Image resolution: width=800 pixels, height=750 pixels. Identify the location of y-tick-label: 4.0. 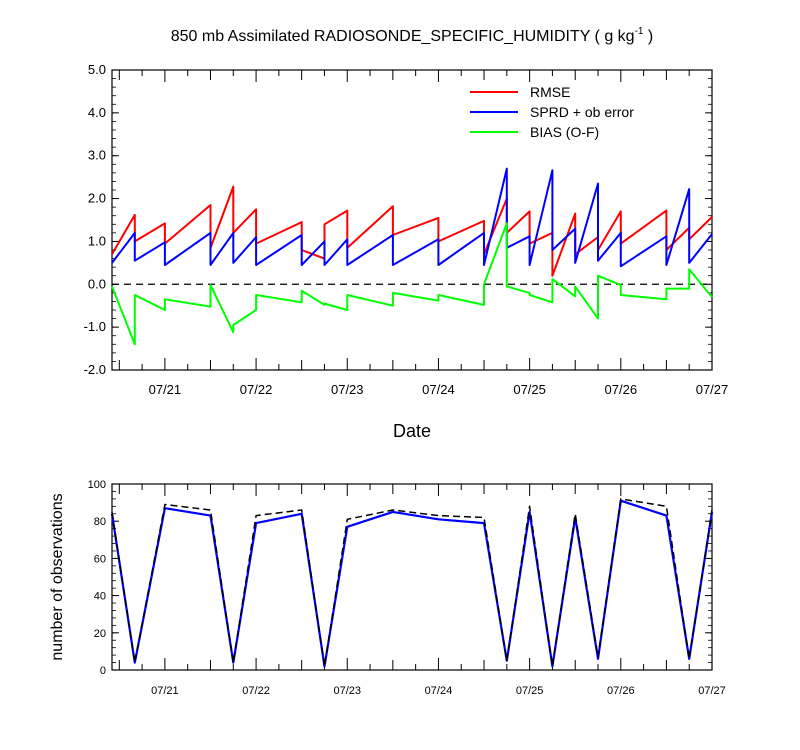
(97, 112).